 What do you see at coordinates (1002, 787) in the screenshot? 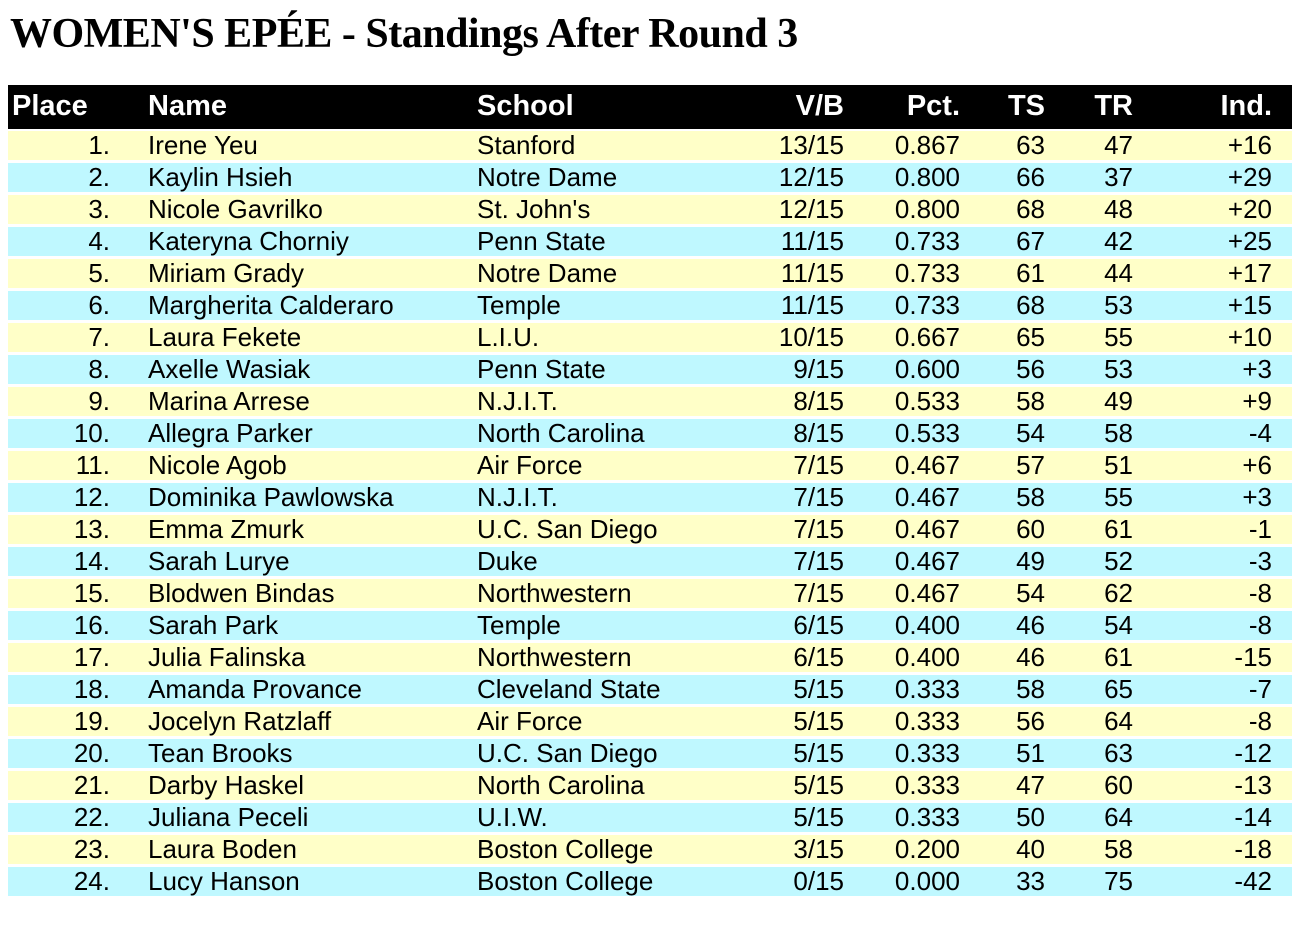
I see `cell-ts: 47` at bounding box center [1002, 787].